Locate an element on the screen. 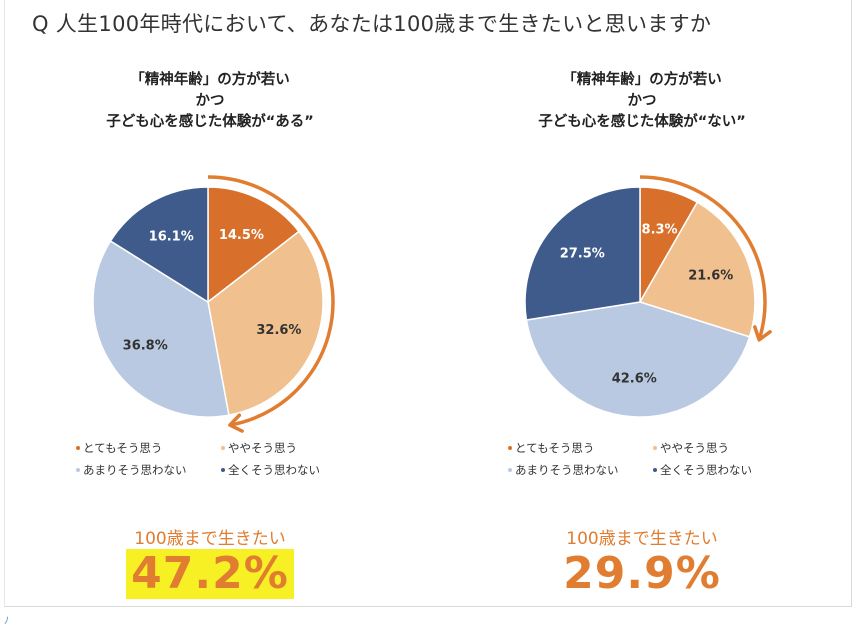 Image resolution: width=856 pixels, height=627 pixels. question-title: Q 人生100年時代において、あなたは100歳まで生きたいと思いますか is located at coordinates (372, 24).